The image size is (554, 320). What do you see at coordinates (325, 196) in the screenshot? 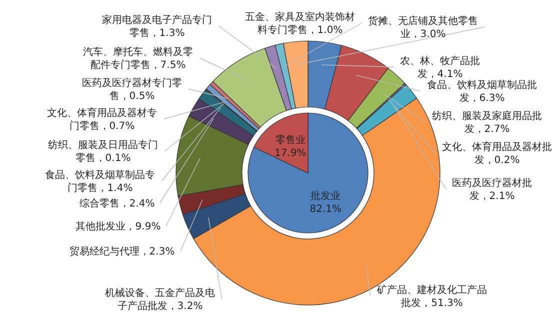
I see `slice-label: 批发业` at bounding box center [325, 196].